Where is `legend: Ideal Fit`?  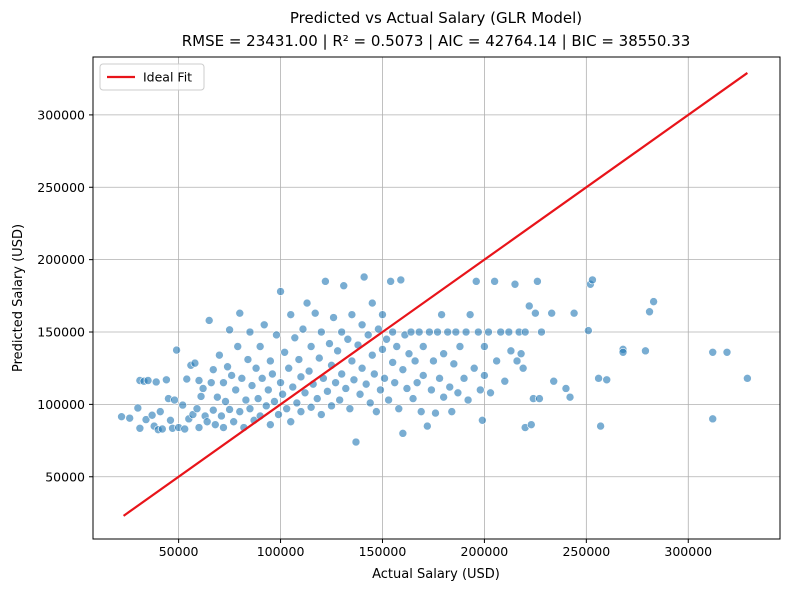 legend: Ideal Fit is located at coordinates (152, 77).